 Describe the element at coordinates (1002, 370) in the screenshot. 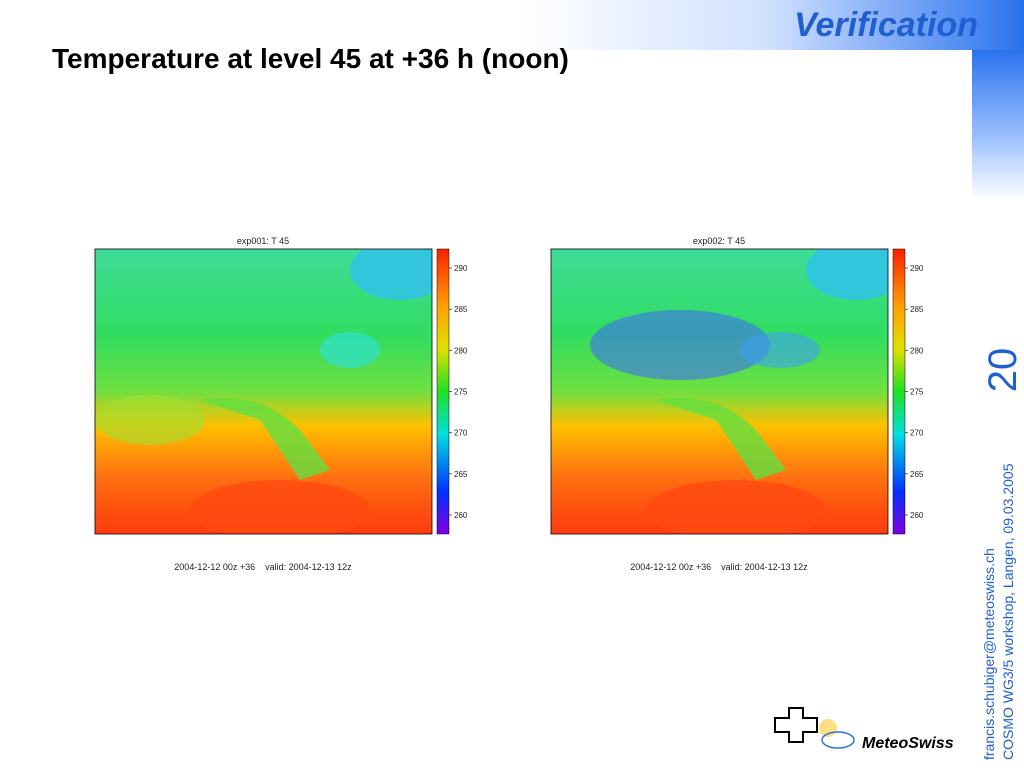

I see `slide-number: 20` at that location.